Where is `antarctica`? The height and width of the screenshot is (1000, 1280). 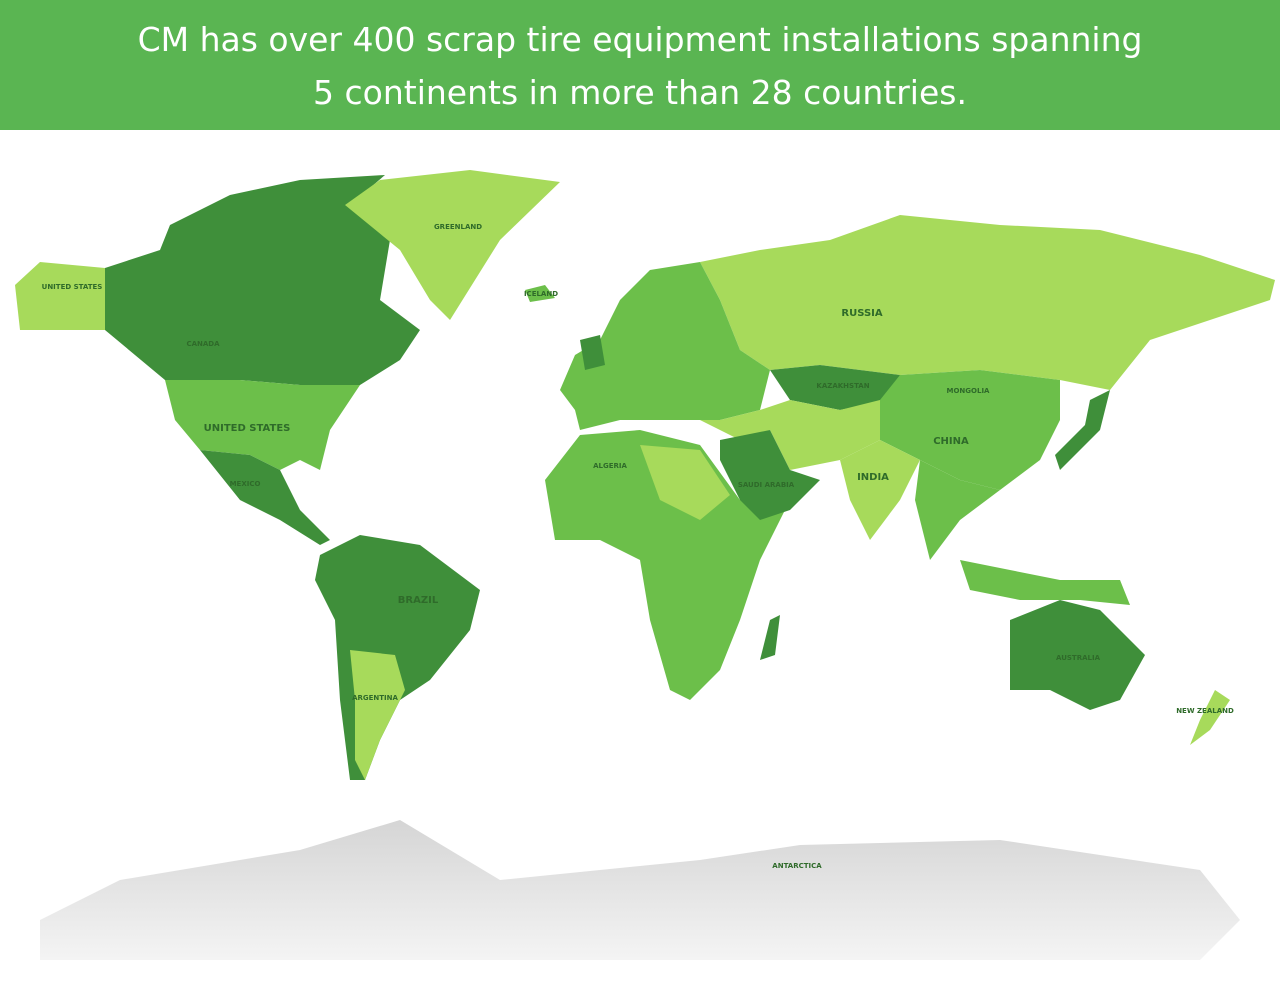 antarctica is located at coordinates (640, 890).